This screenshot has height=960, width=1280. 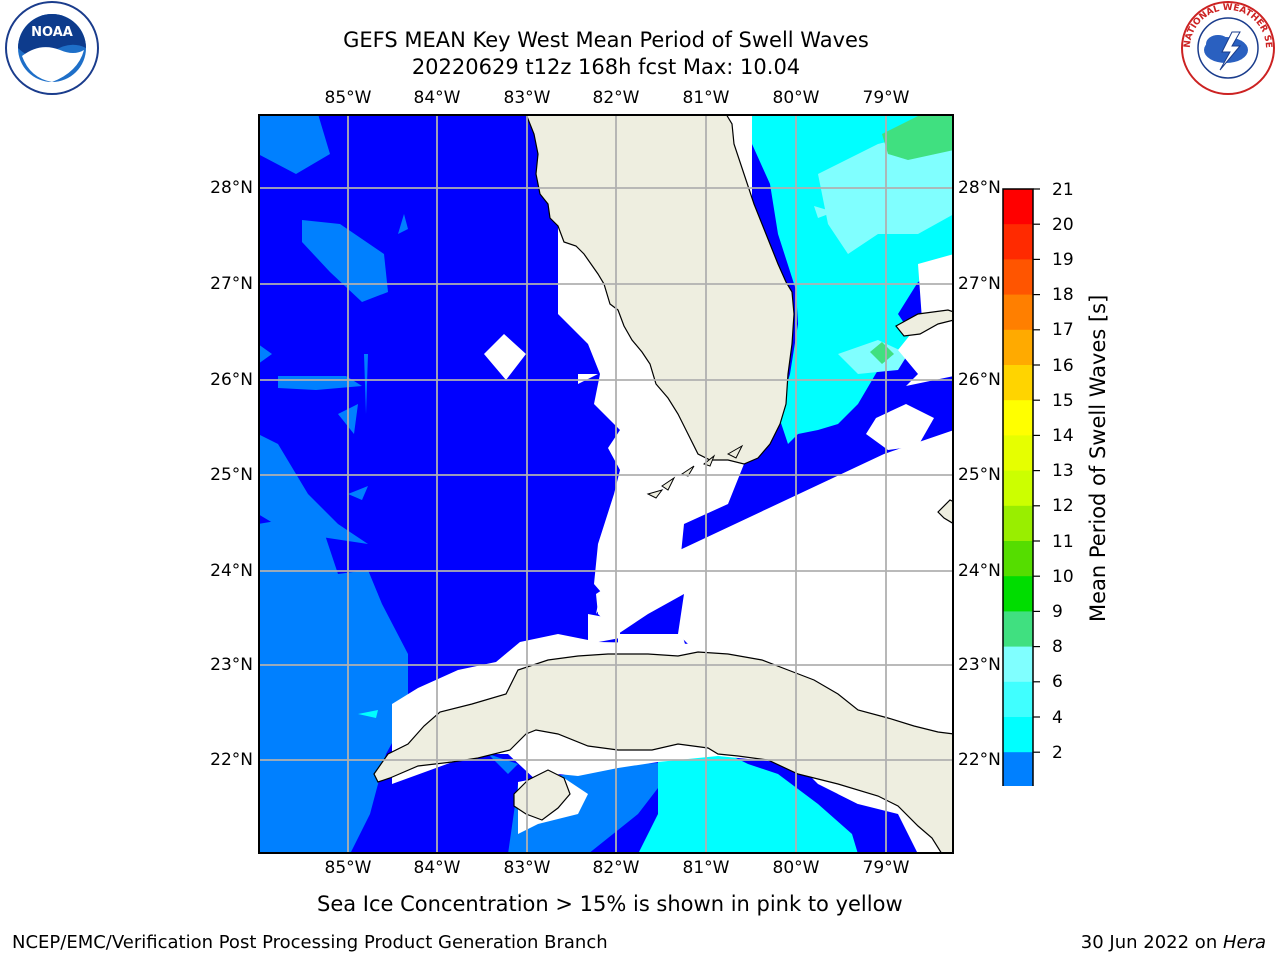 What do you see at coordinates (616, 868) in the screenshot?
I see `lon-label-bottom: 82°W` at bounding box center [616, 868].